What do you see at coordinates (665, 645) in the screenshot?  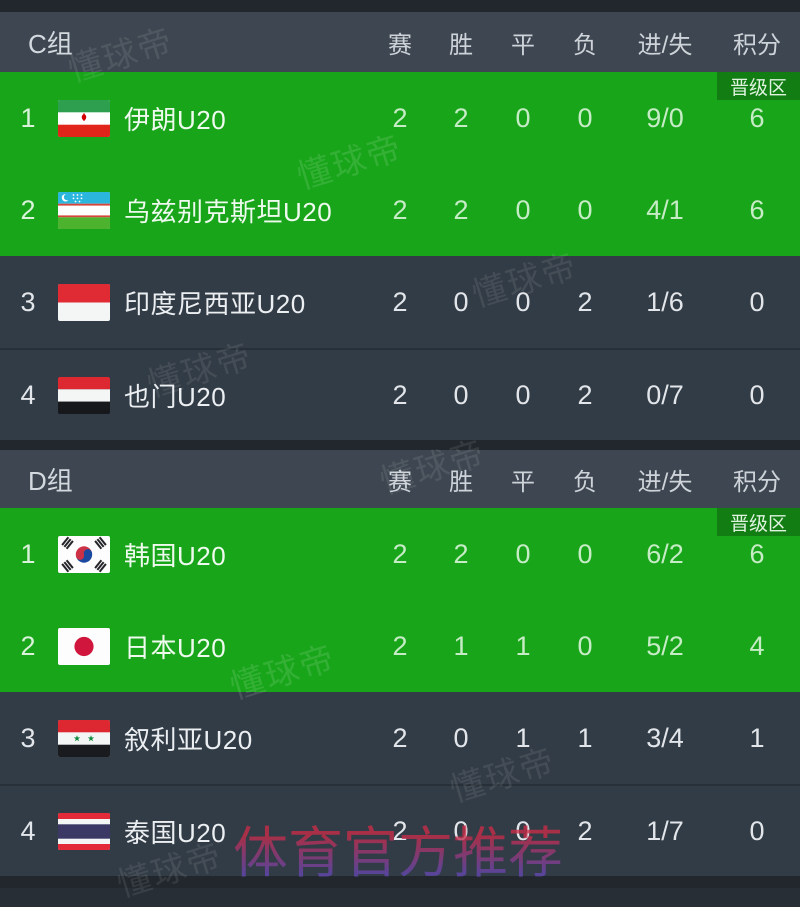 I see `goals: 5/2` at bounding box center [665, 645].